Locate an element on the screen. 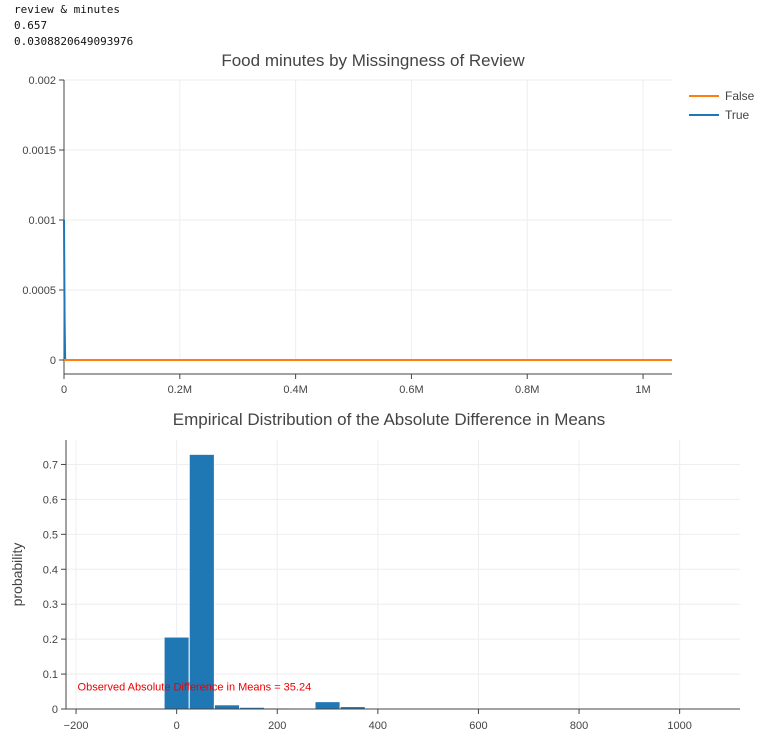 Image resolution: width=770 pixels, height=744 pixels. console-output: review & minutes 0.657 0.0308820649093976 is located at coordinates (73, 26).